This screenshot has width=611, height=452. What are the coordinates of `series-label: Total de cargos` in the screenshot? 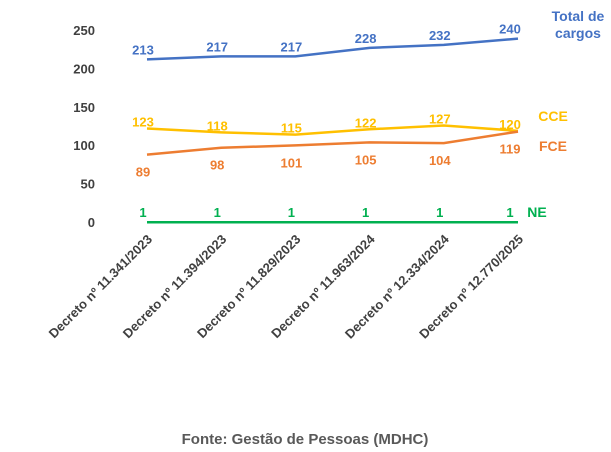 It's located at (578, 24).